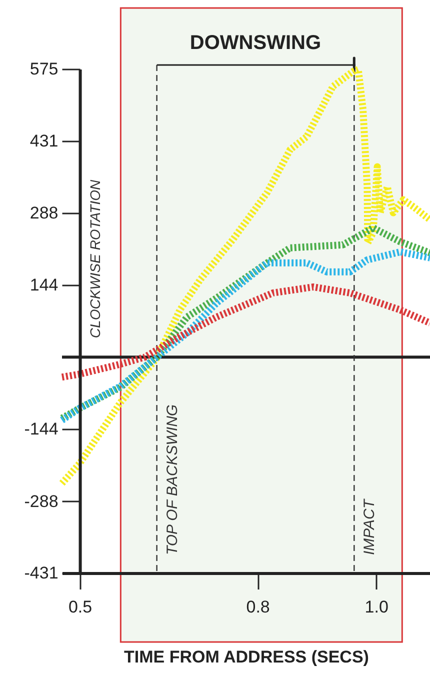 The image size is (430, 684). I want to click on y-tick-label: 575, so click(44, 69).